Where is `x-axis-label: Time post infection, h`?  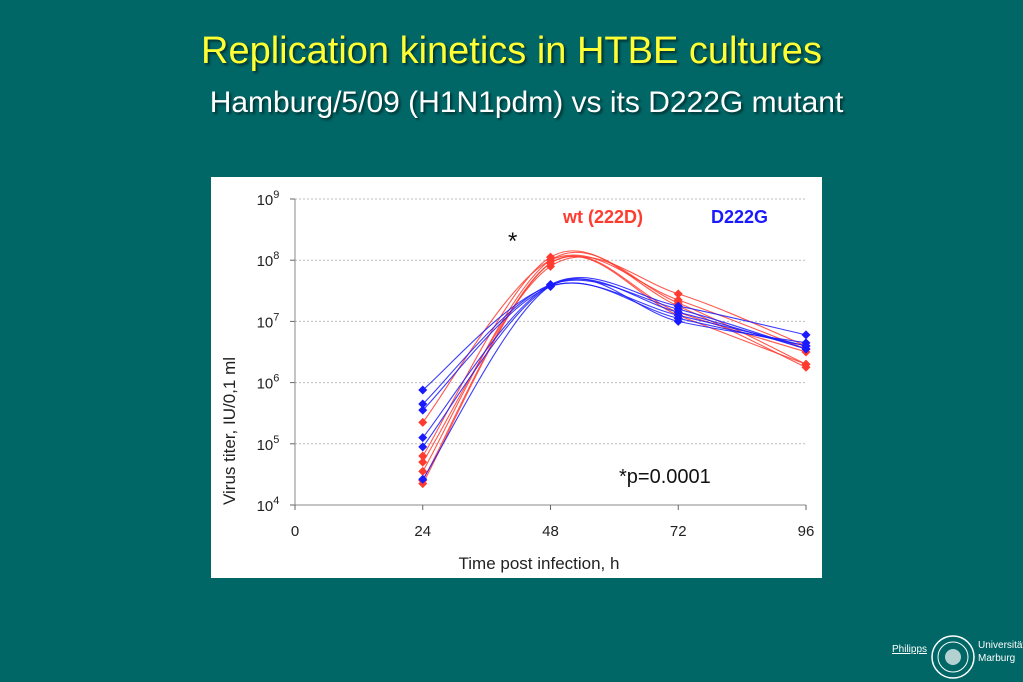 x-axis-label: Time post infection, h is located at coordinates (539, 563).